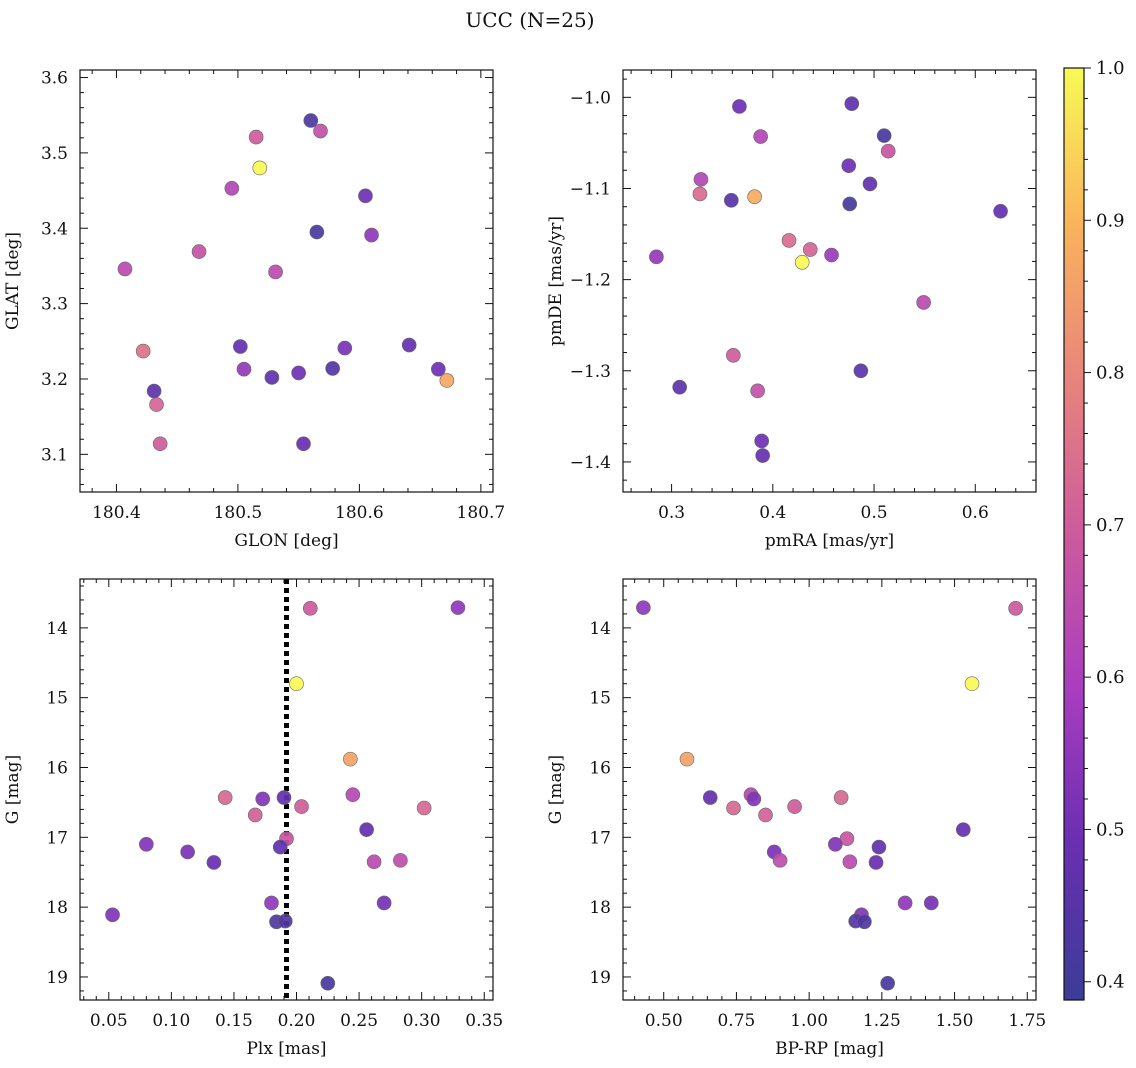  I want to click on y-tick-label: 3.3, so click(54, 305).